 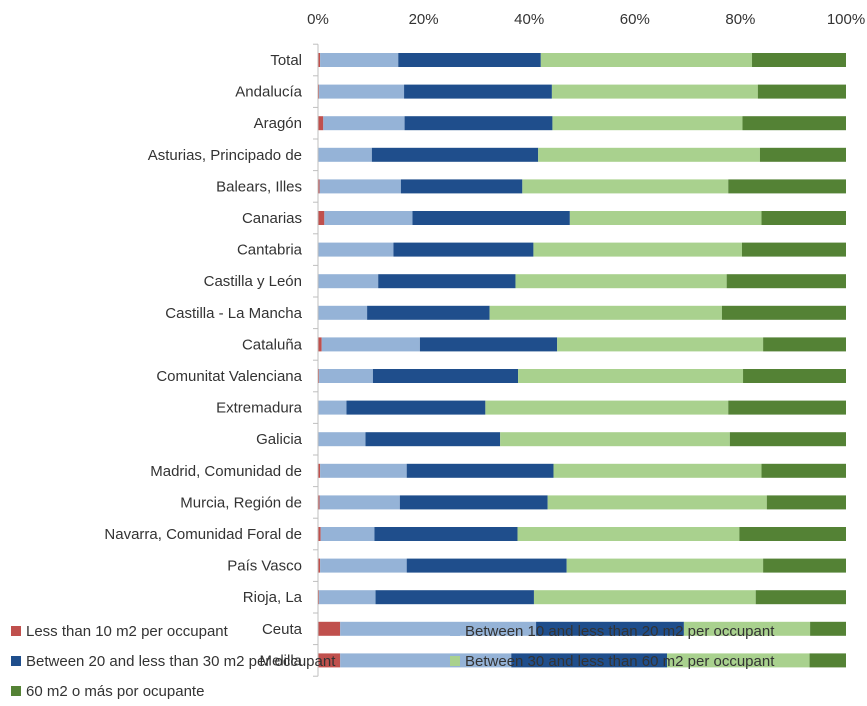 What do you see at coordinates (259, 186) in the screenshot?
I see `category-label: Balears, Illes` at bounding box center [259, 186].